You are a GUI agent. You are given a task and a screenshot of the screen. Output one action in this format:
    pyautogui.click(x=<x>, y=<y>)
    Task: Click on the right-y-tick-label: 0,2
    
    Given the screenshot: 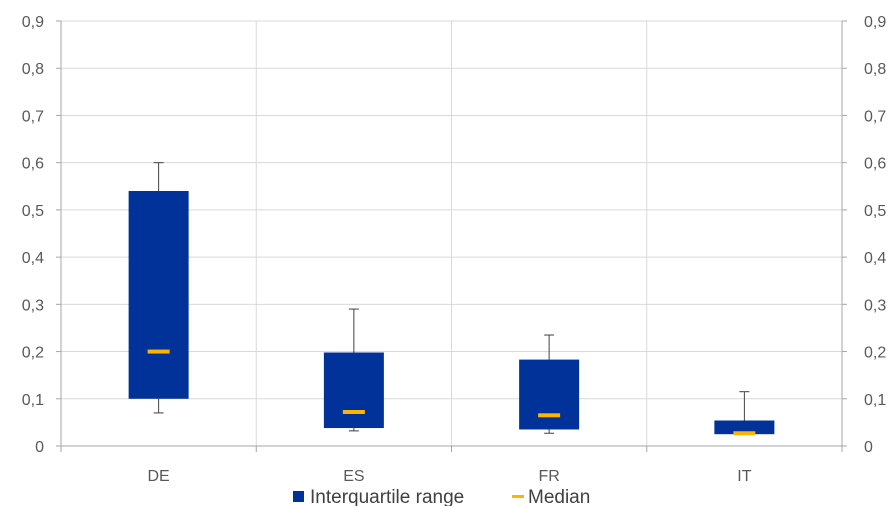 What is the action you would take?
    pyautogui.click(x=875, y=353)
    